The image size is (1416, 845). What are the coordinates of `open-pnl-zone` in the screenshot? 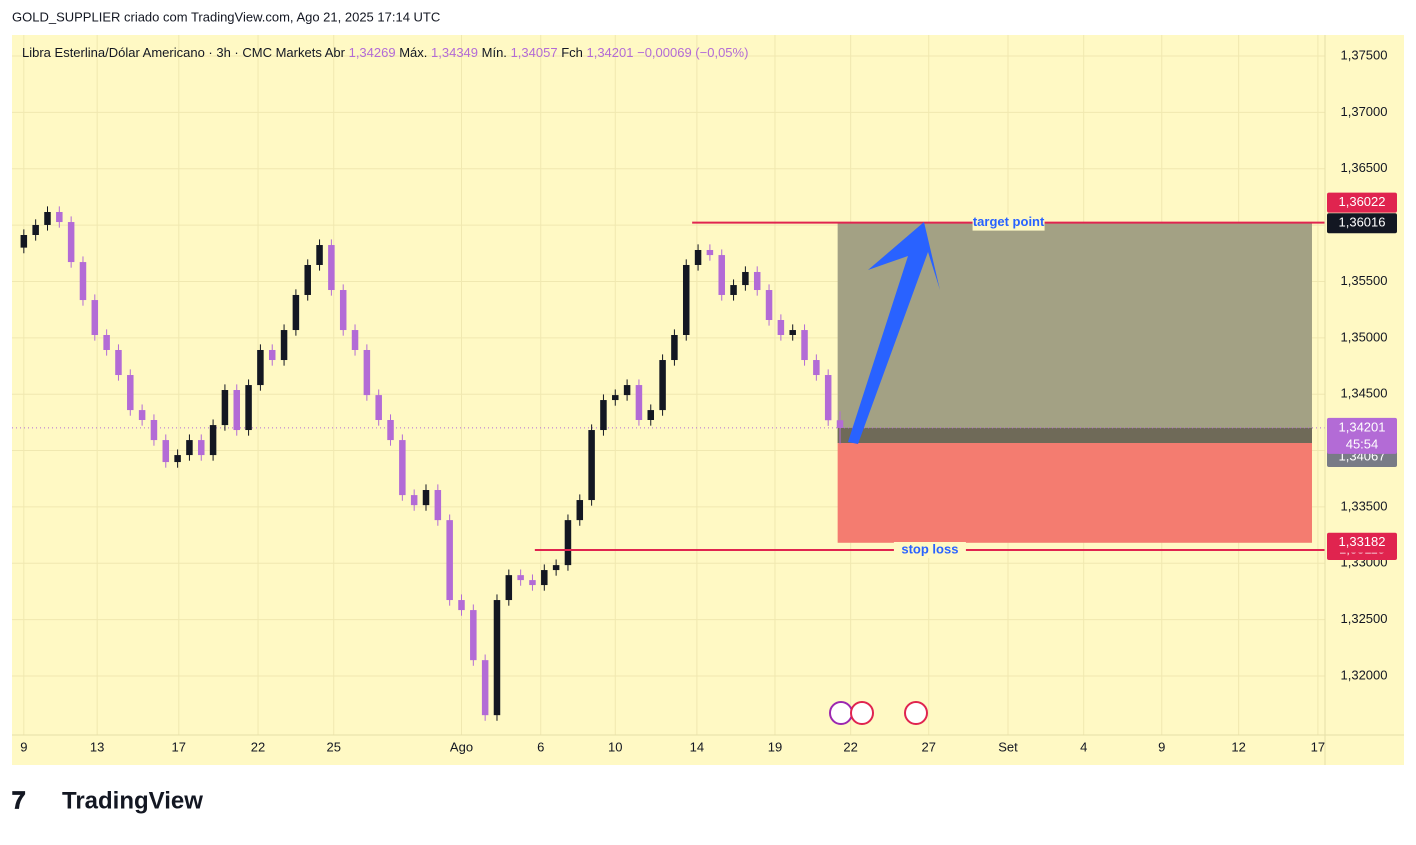 It's located at (1074, 435).